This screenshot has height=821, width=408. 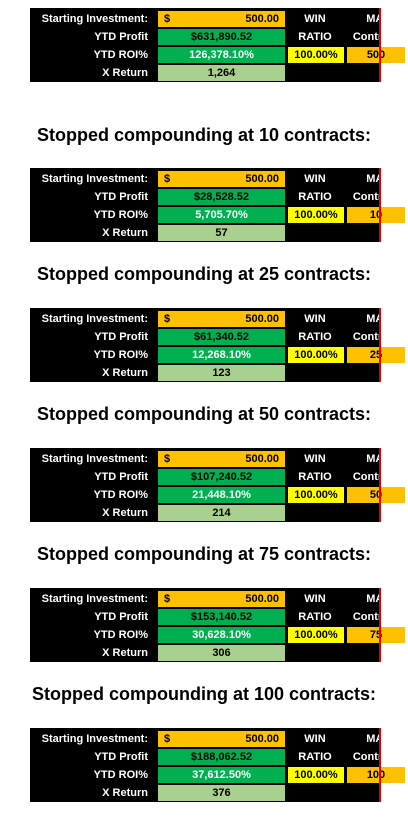 What do you see at coordinates (221, 37) in the screenshot?
I see `ytd-profit-value: $631,890.52` at bounding box center [221, 37].